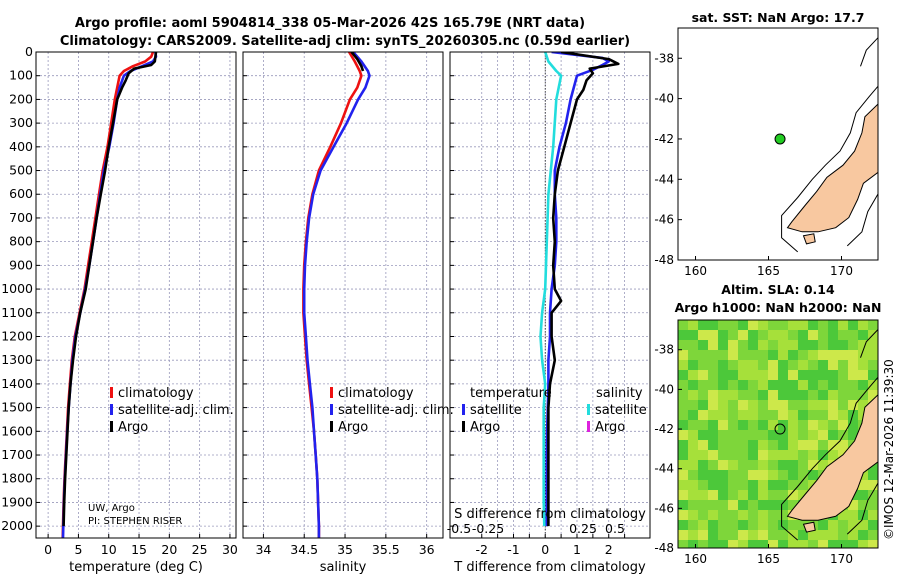 This screenshot has width=900, height=580. What do you see at coordinates (263, 549) in the screenshot?
I see `x-tick-label: 34` at bounding box center [263, 549].